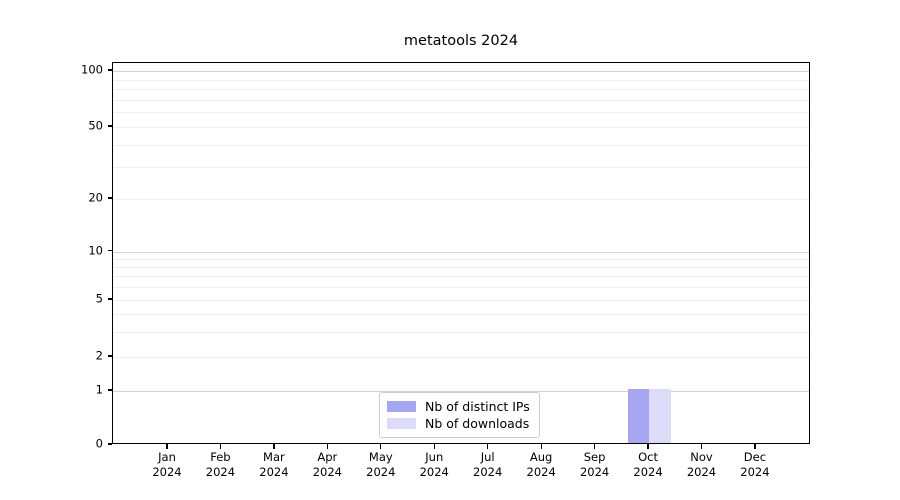  I want to click on y-tick-label: 20, so click(95, 197).